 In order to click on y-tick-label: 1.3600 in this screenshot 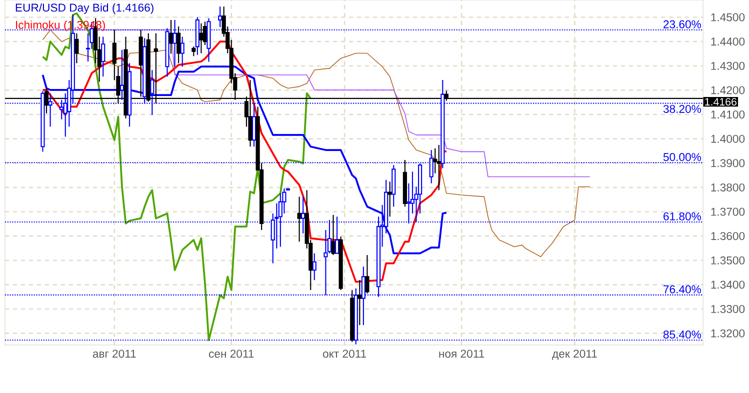, I will do `click(728, 236)`.